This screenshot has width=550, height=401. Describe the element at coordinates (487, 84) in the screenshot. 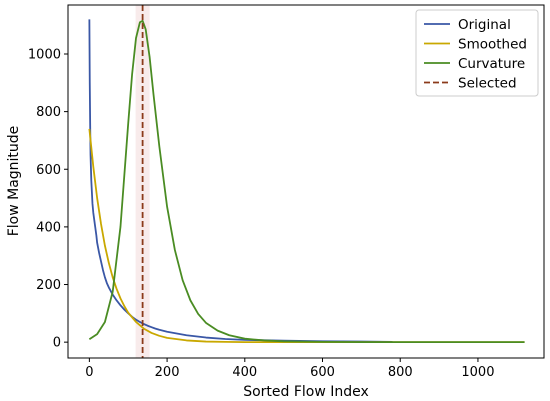

I see `legend-label: Selected` at that location.